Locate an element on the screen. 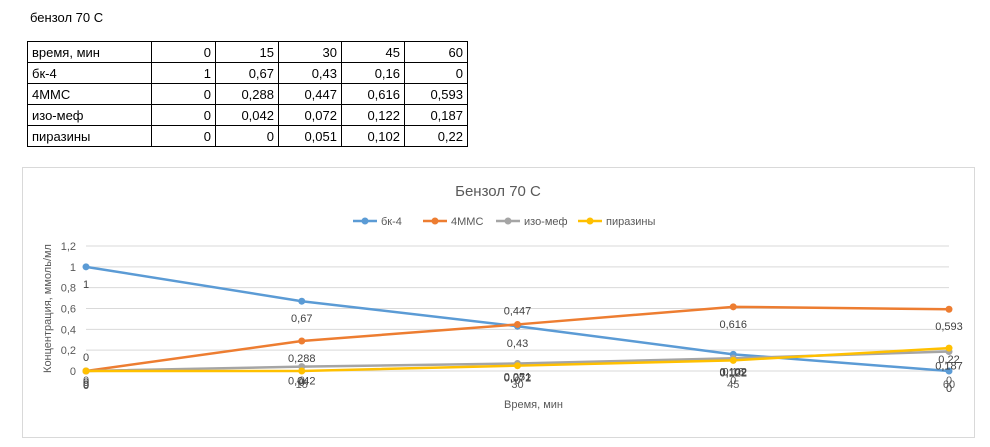 The image size is (990, 447). data-label: 0,447 is located at coordinates (518, 311).